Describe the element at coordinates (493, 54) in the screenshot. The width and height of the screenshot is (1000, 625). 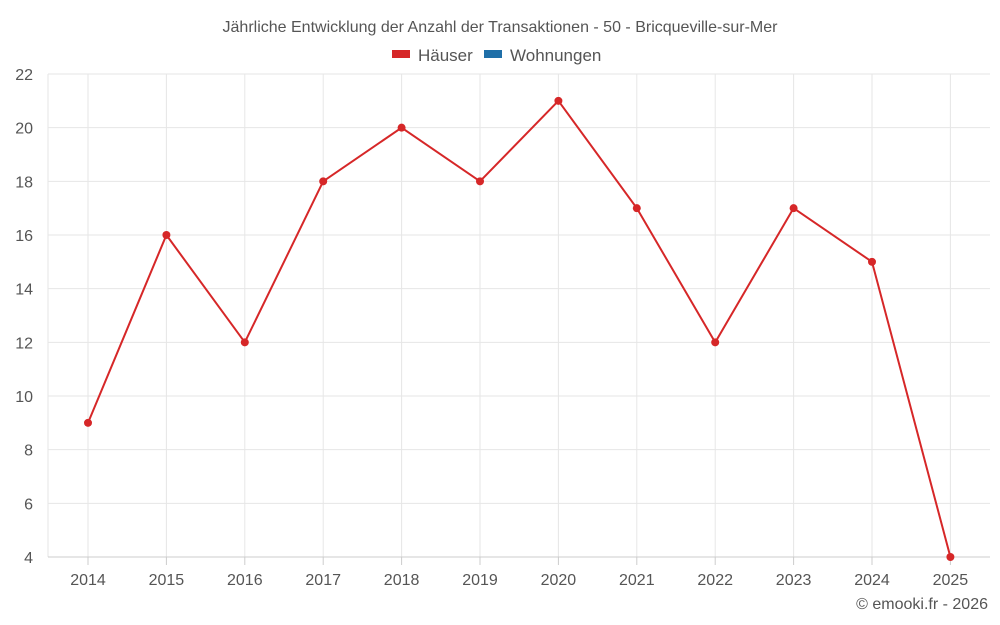
I see `legend-swatch-wohnungen` at that location.